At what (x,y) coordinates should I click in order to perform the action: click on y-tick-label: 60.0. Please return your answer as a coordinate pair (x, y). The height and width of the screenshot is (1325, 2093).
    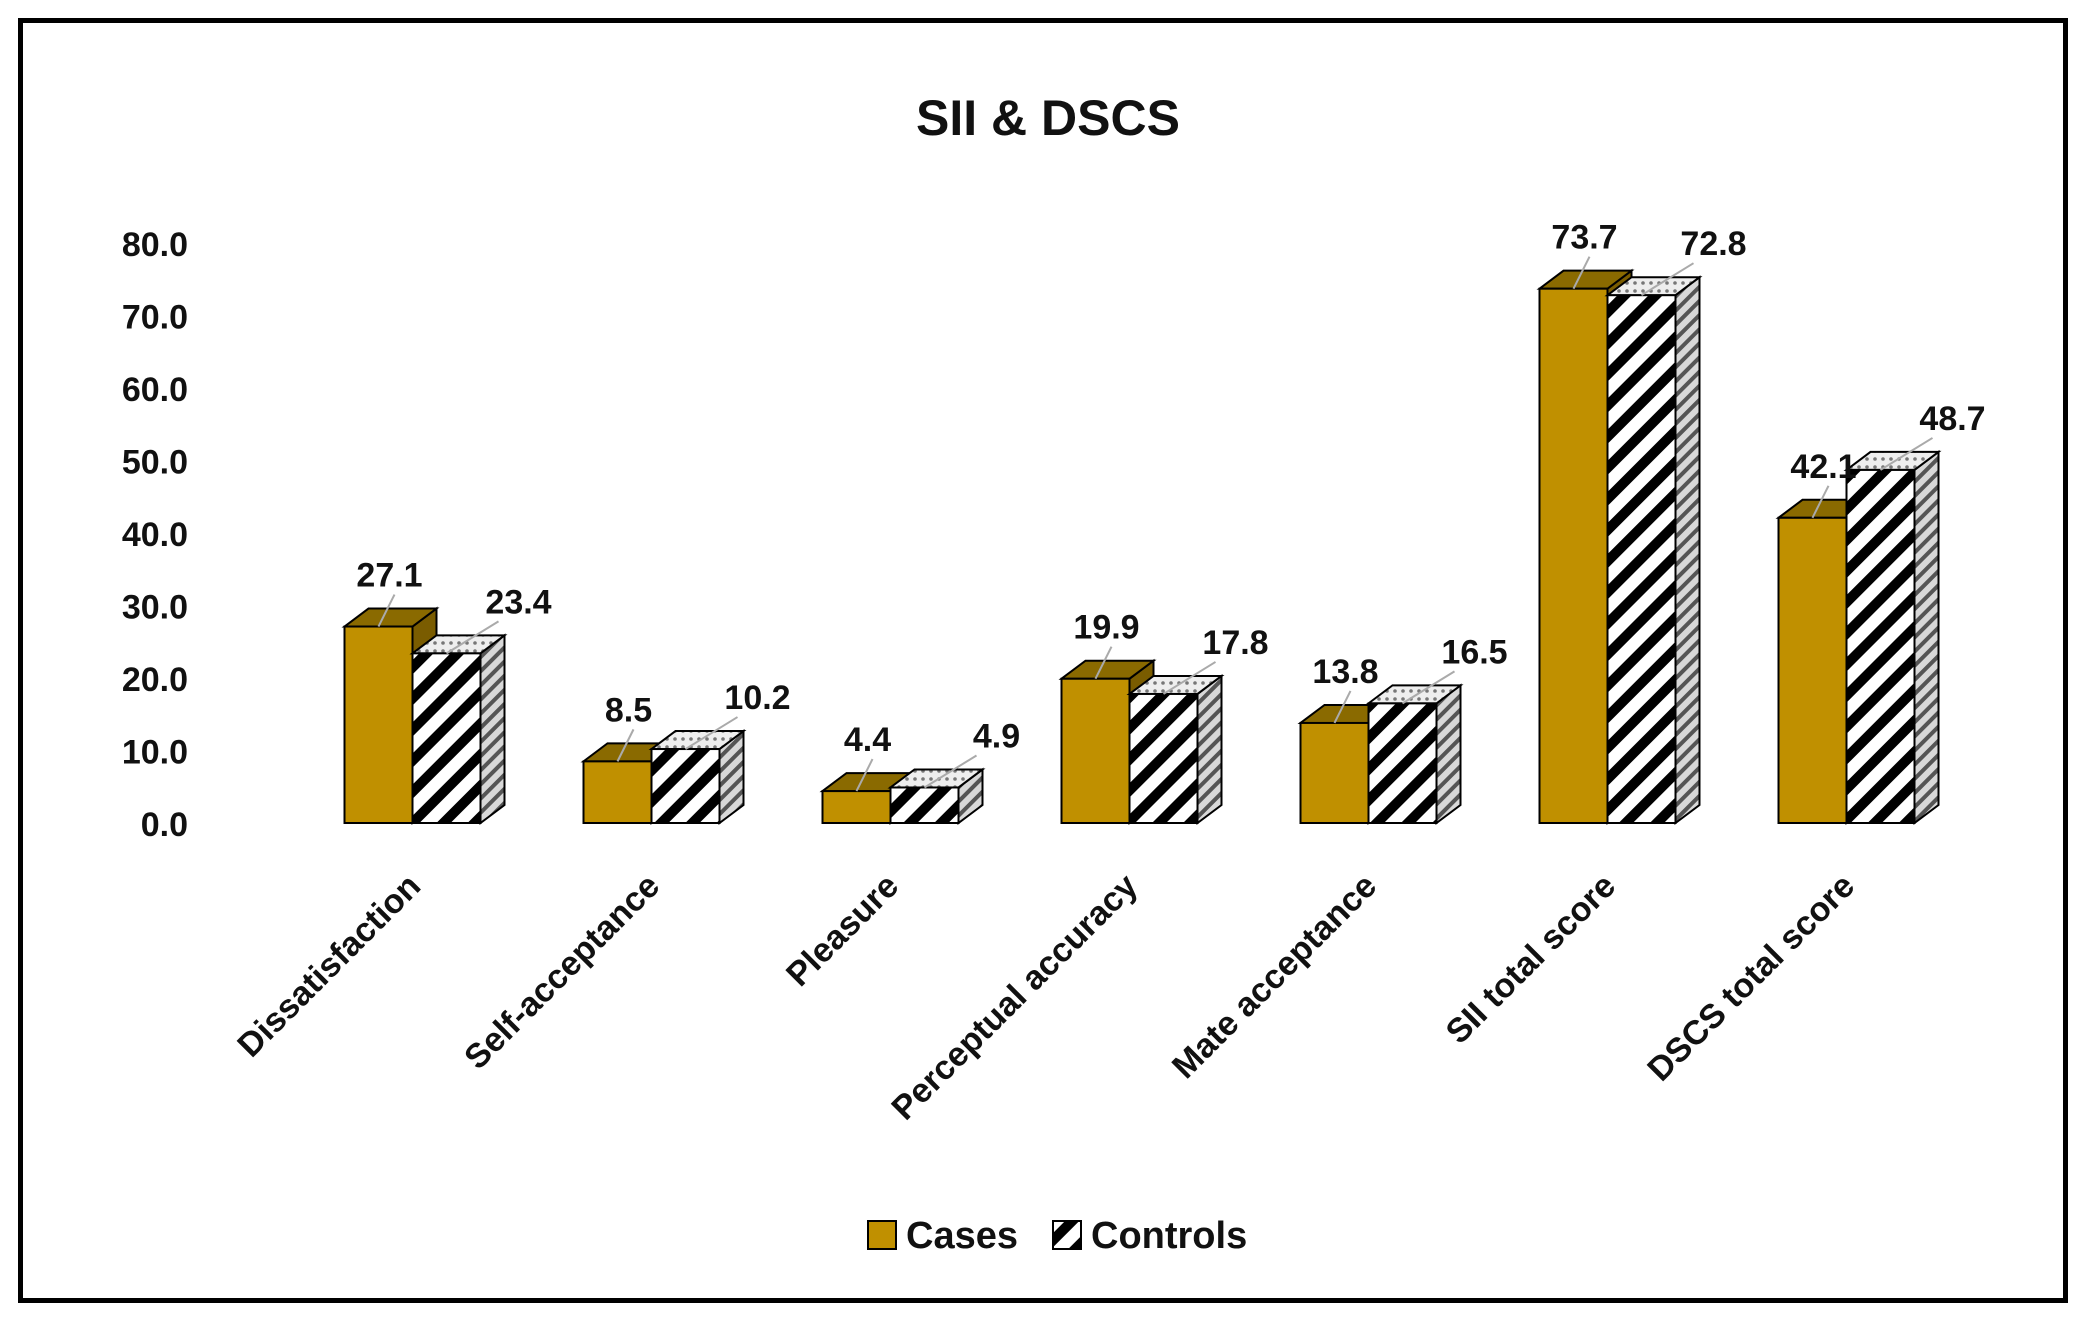
    Looking at the image, I should click on (155, 390).